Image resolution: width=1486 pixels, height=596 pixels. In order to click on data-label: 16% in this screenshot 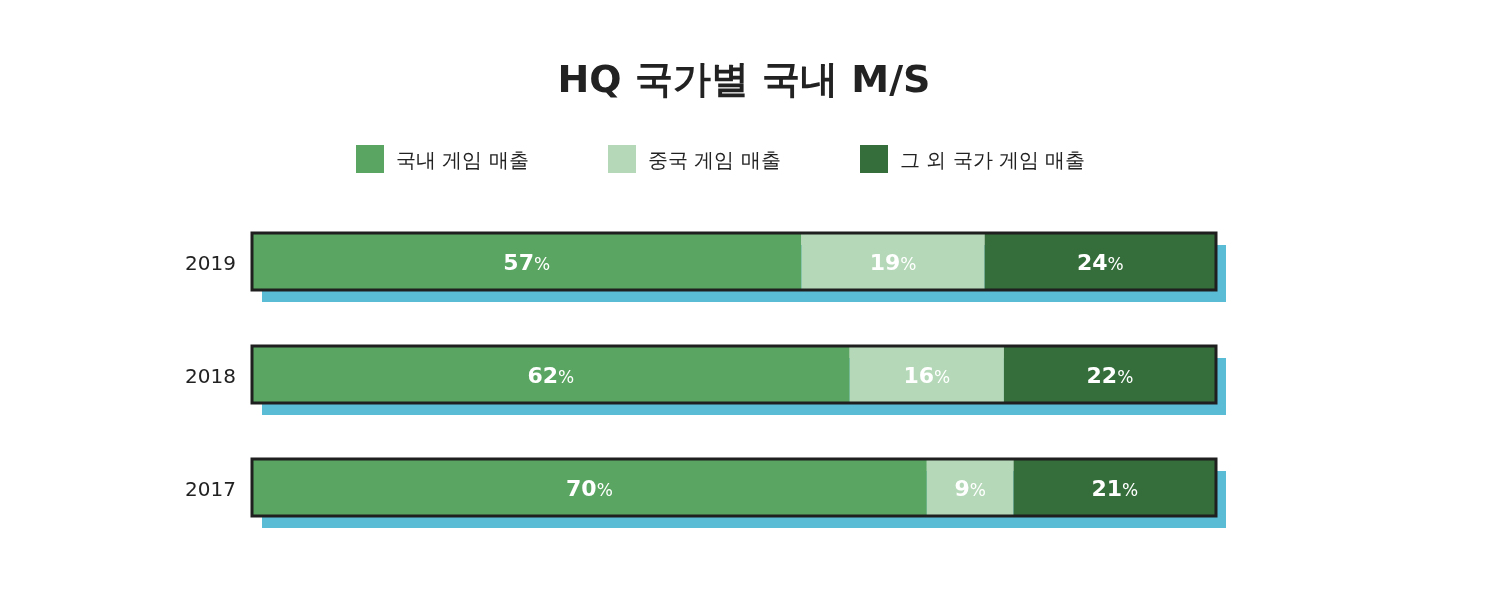, I will do `click(927, 375)`.